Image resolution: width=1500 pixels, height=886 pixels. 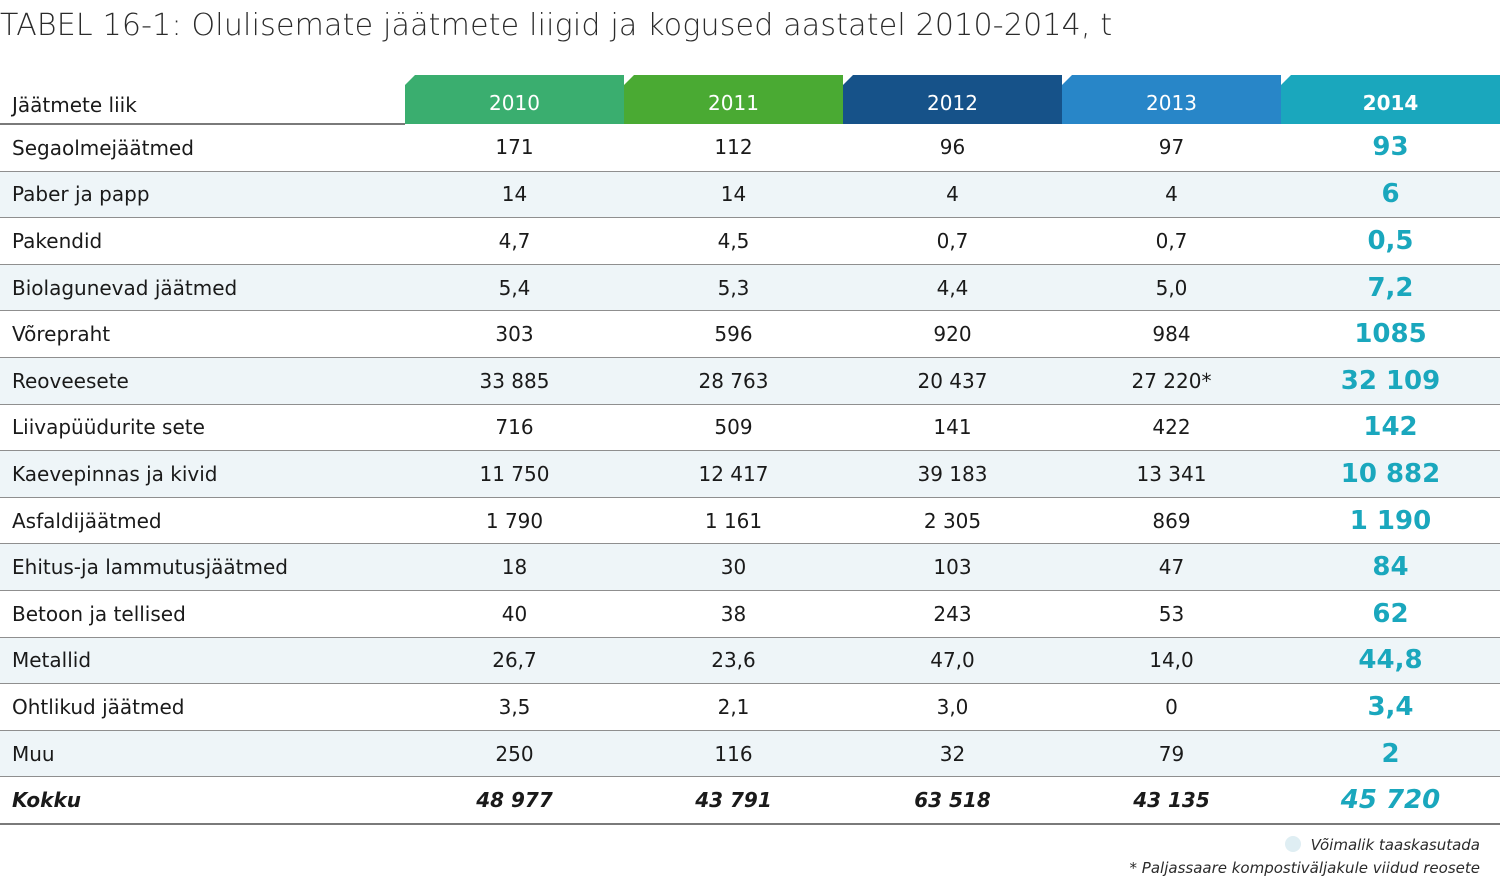 I want to click on value-cell-2013: 43 135, so click(x=1171, y=800).